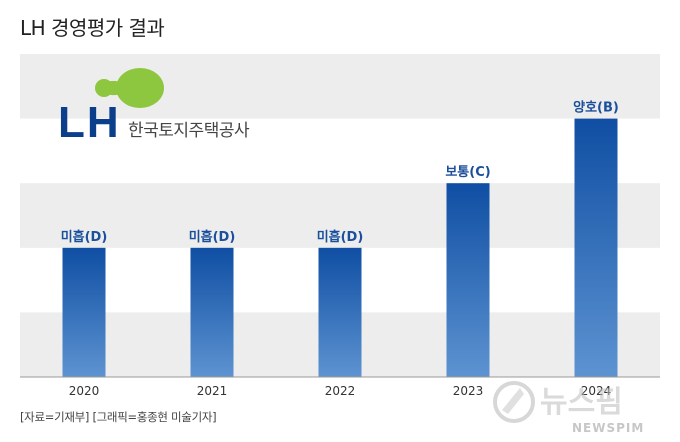 This screenshot has height=442, width=680. Describe the element at coordinates (118, 417) in the screenshot. I see `source-credit: [자료=기재부] [그래픽=홍종현 미술기자]` at that location.